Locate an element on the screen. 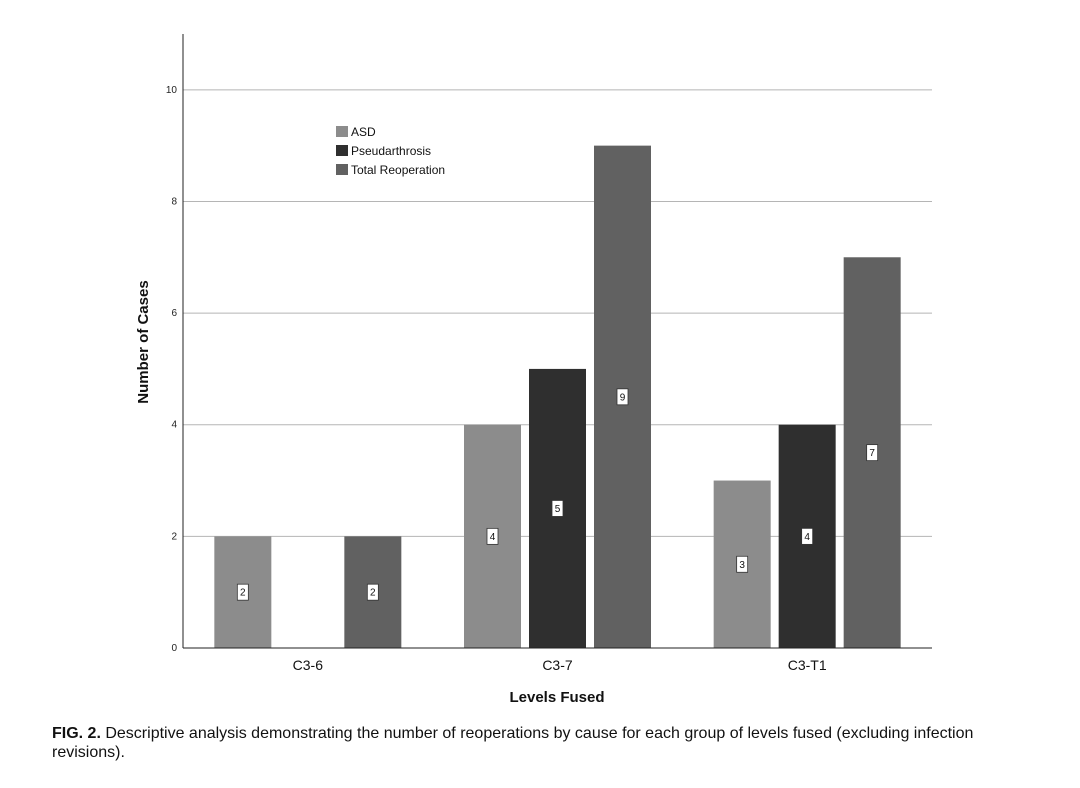 This screenshot has width=1080, height=788. y-tick-label: 0 is located at coordinates (174, 648).